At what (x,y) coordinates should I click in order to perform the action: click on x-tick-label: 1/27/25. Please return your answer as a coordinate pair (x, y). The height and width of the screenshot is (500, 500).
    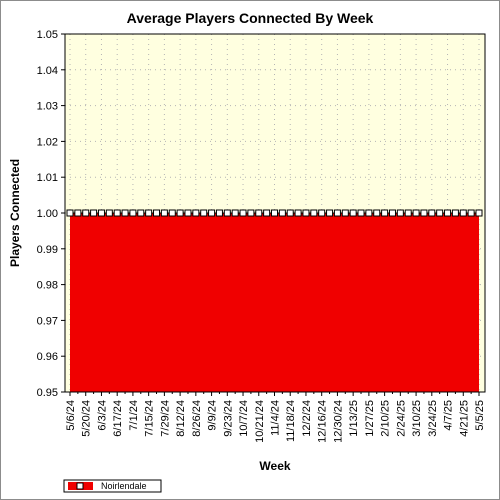
    Looking at the image, I should click on (370, 418).